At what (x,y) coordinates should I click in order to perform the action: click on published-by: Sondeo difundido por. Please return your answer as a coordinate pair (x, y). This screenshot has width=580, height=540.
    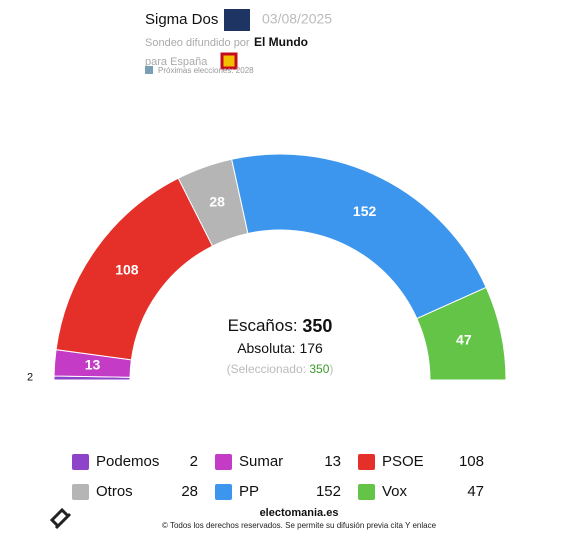
    Looking at the image, I should click on (197, 43).